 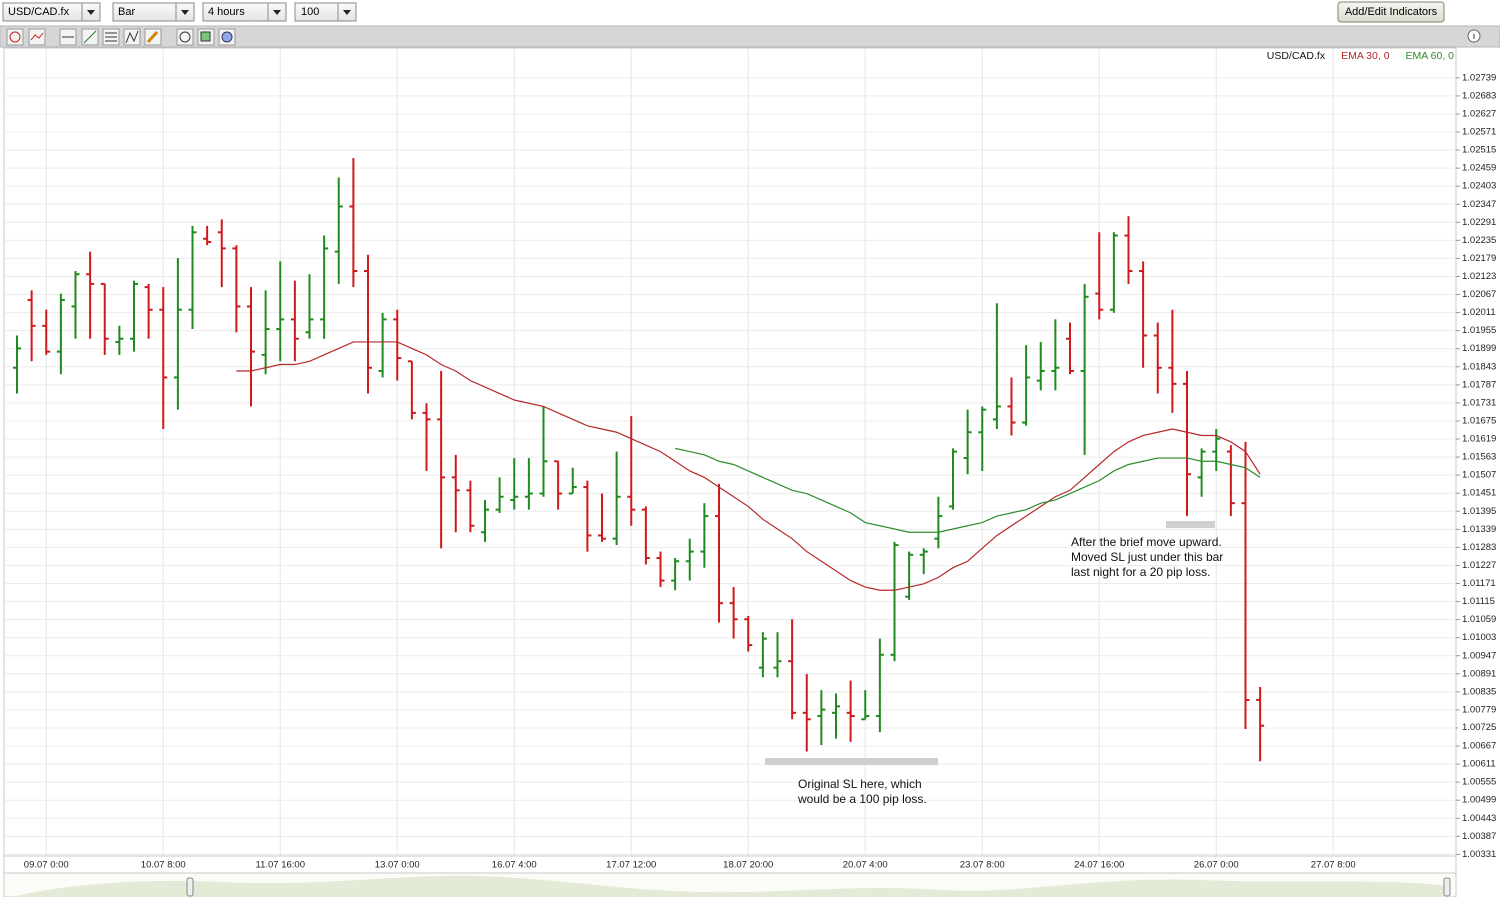 What do you see at coordinates (1479, 348) in the screenshot?
I see `y-tick-label: 1.01899` at bounding box center [1479, 348].